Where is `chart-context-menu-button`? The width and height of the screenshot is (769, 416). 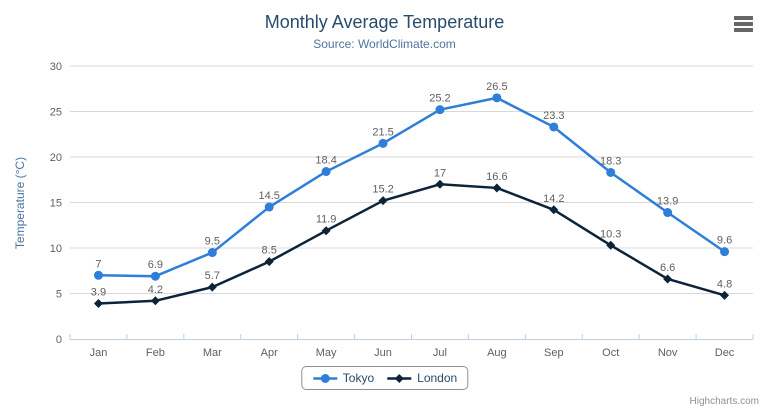
chart-context-menu-button is located at coordinates (743, 25).